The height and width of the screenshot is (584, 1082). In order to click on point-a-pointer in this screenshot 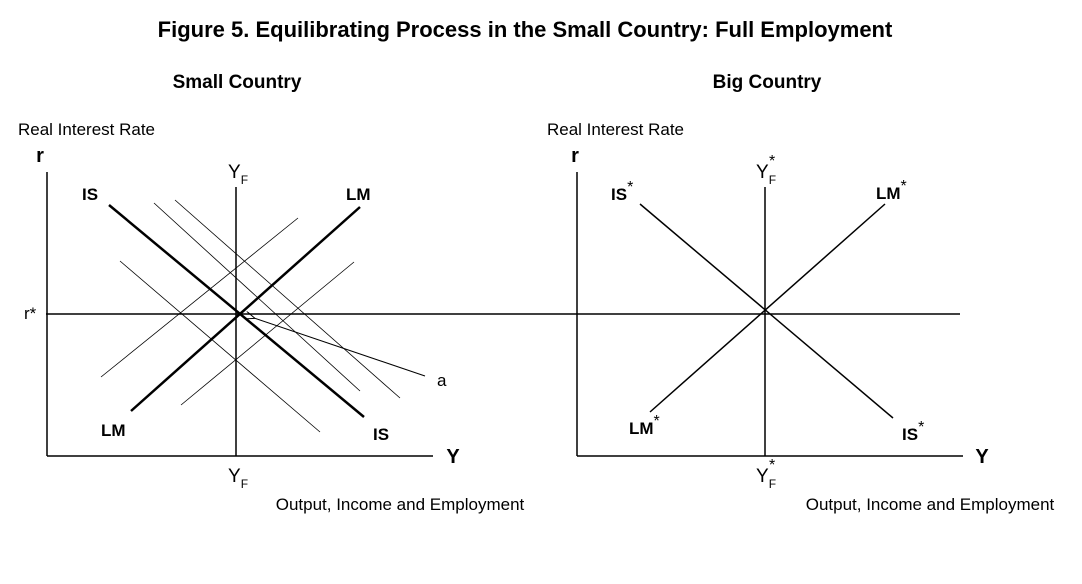, I will do `click(340, 347)`.